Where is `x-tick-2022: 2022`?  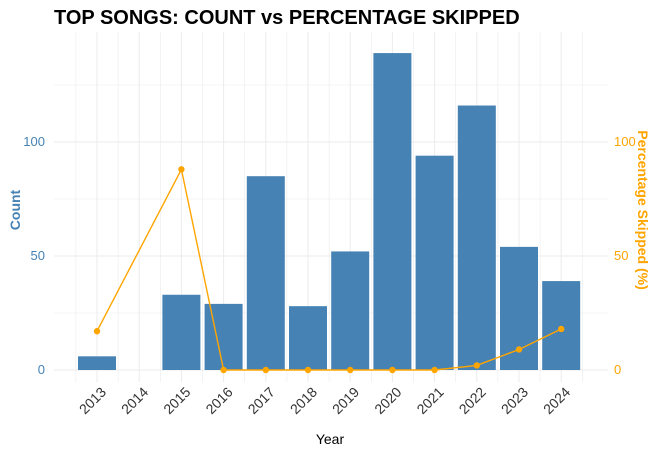 x-tick-2022: 2022 is located at coordinates (472, 400).